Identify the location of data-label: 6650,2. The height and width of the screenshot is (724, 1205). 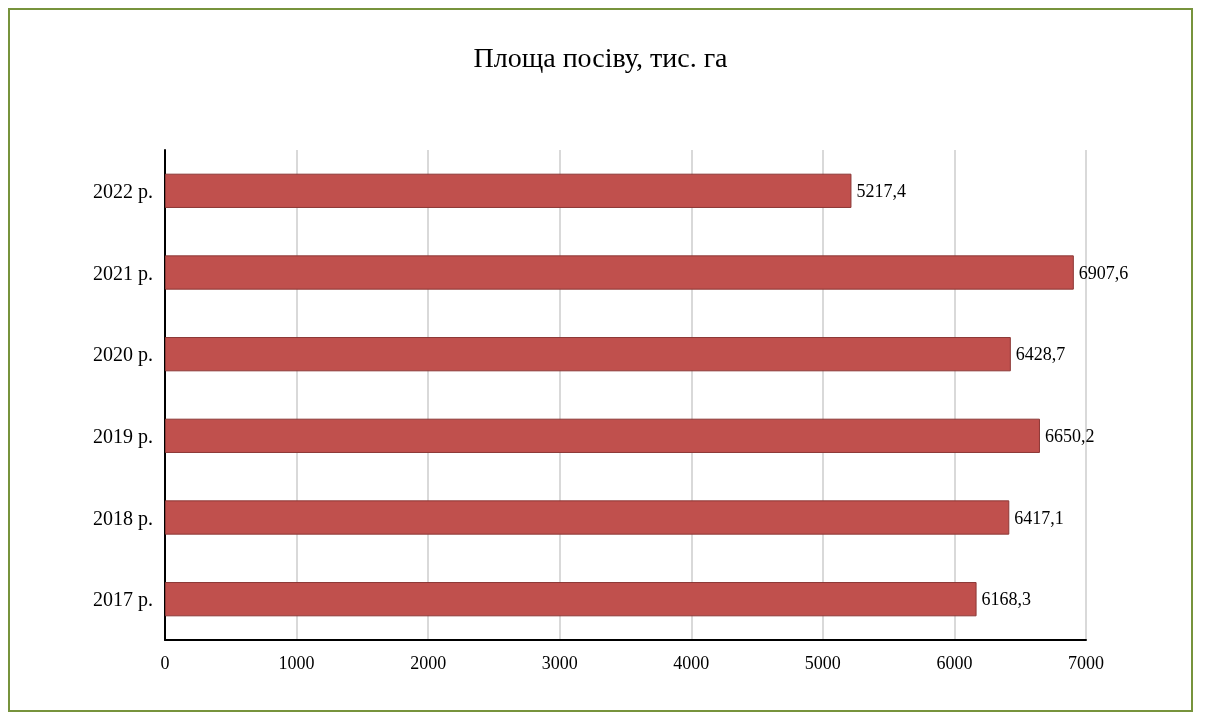
(1069, 435).